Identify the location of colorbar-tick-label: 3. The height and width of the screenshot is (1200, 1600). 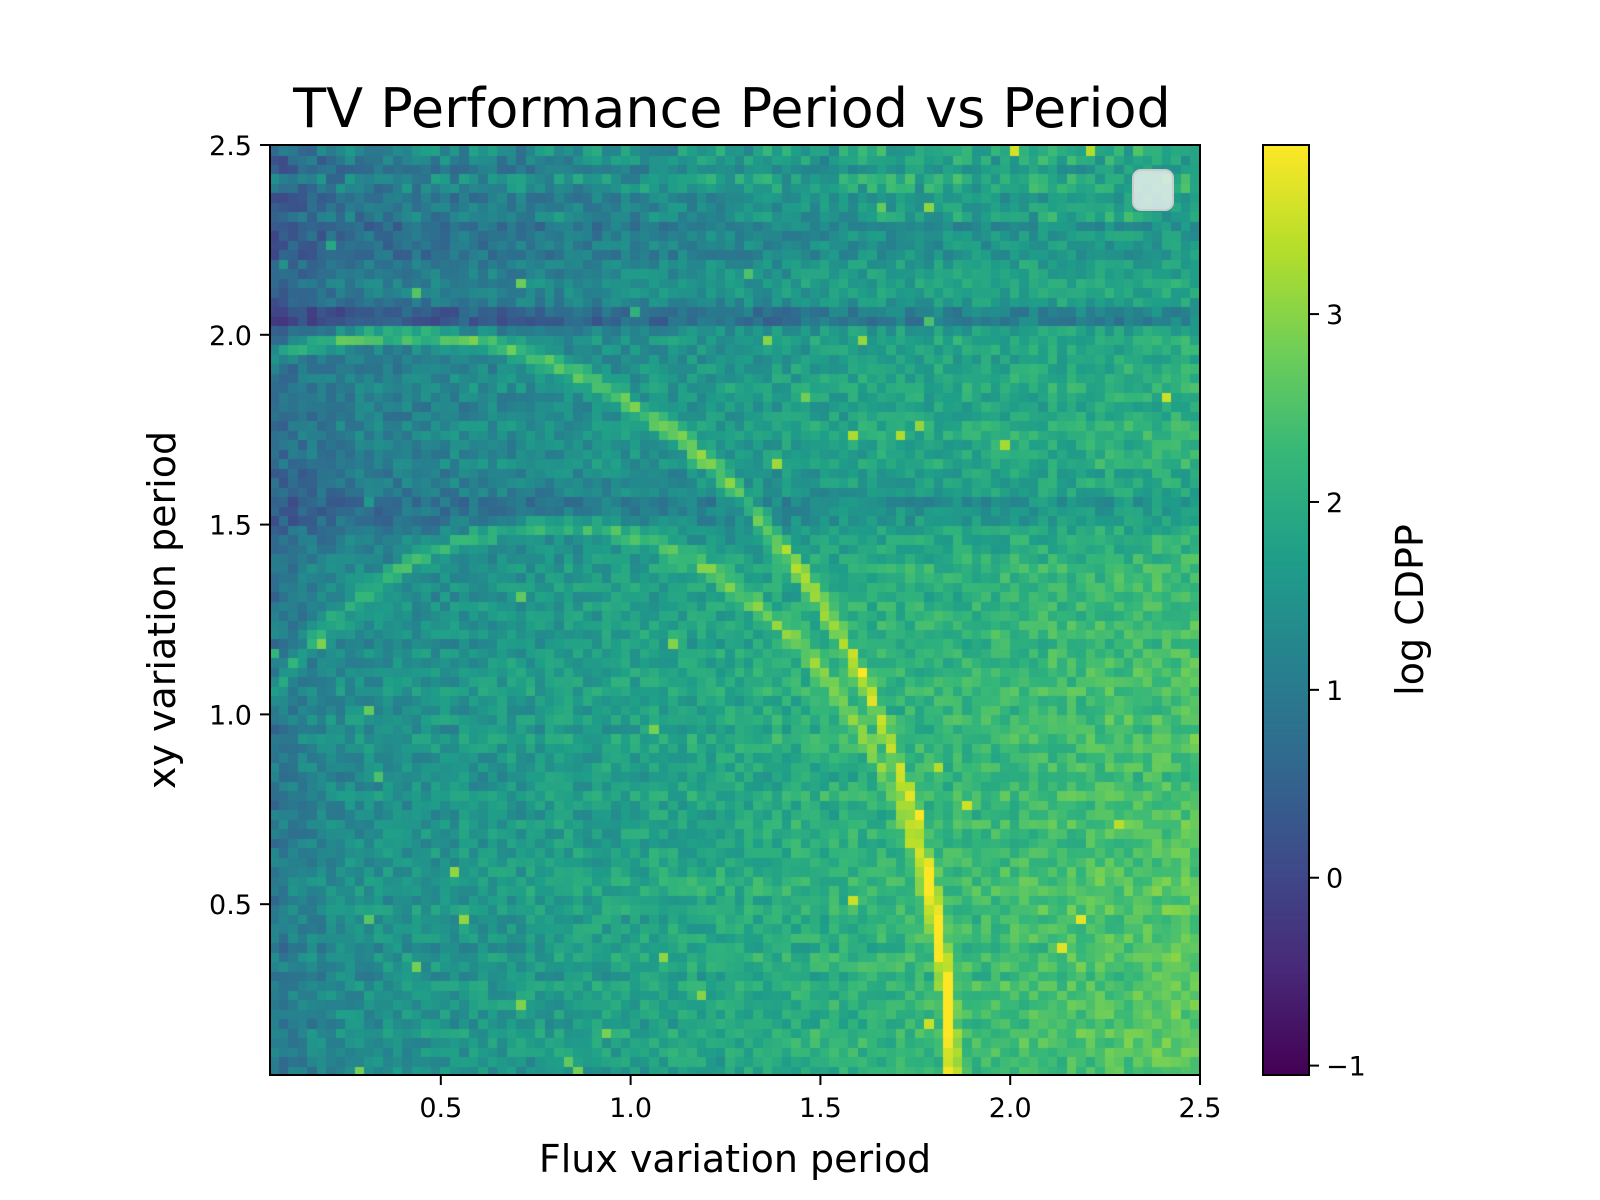
(1334, 315).